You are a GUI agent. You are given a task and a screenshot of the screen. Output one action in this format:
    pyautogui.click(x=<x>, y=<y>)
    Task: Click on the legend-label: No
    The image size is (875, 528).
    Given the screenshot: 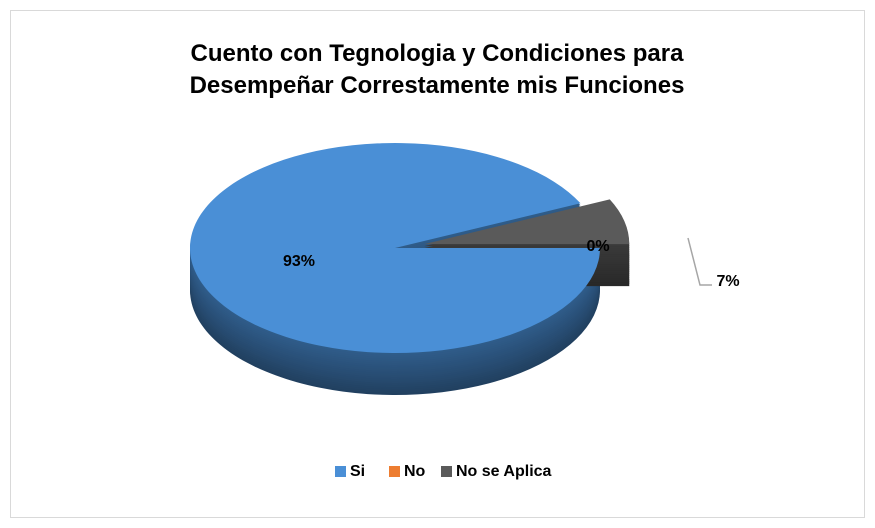 What is the action you would take?
    pyautogui.click(x=415, y=471)
    